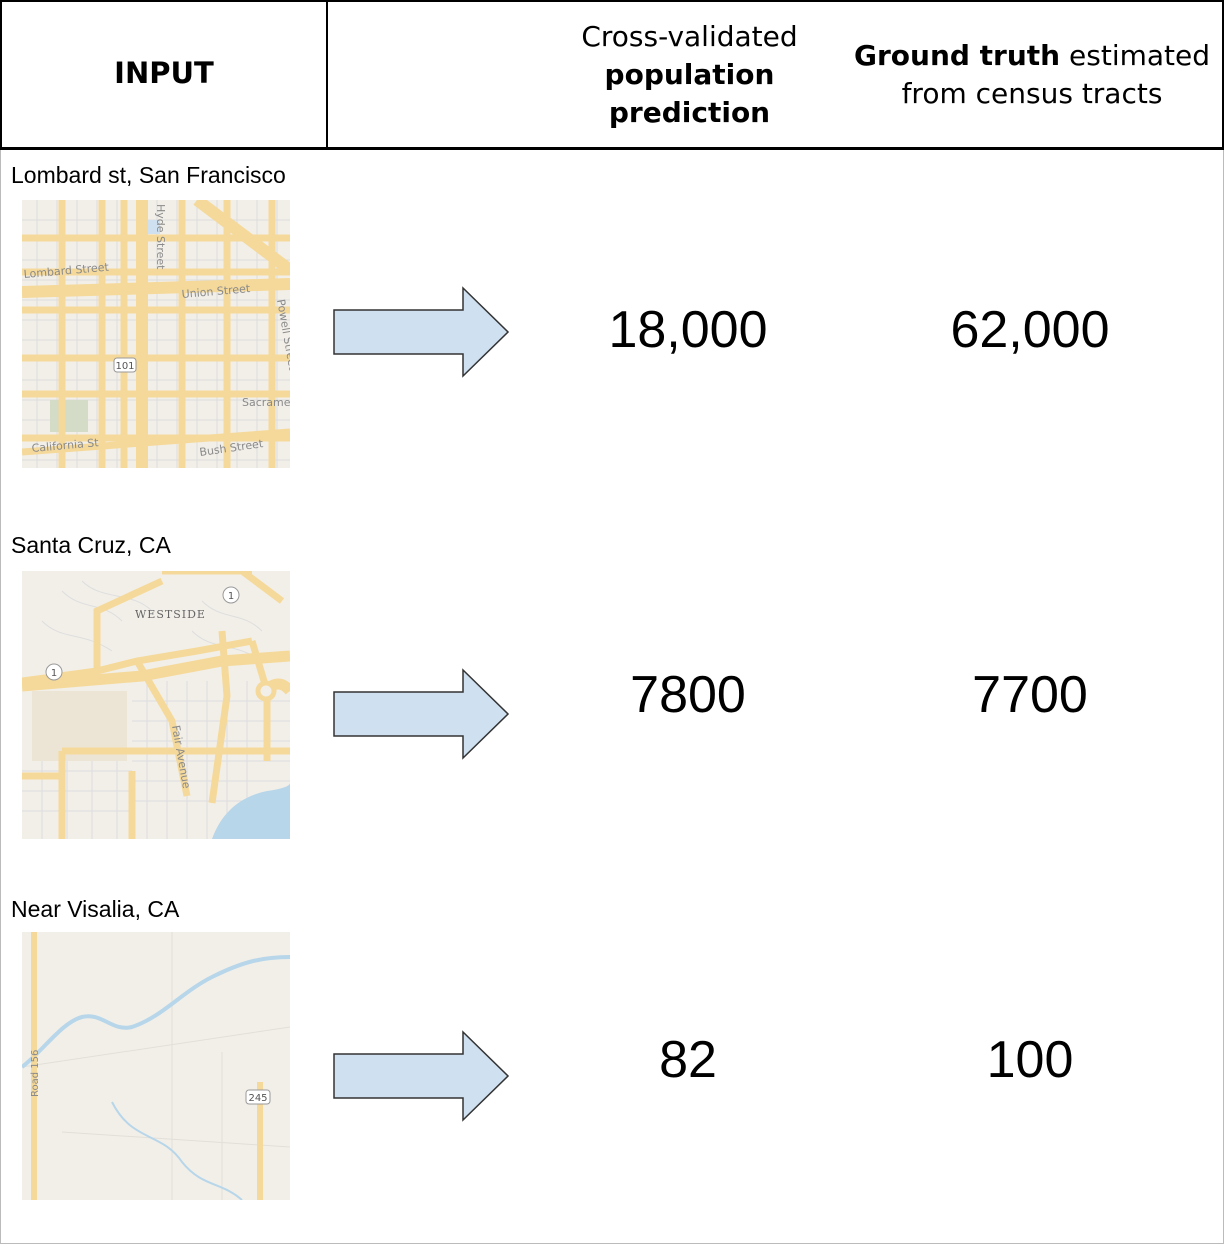 Image resolution: width=1227 pixels, height=1247 pixels. Describe the element at coordinates (156, 1066) in the screenshot. I see `map-tile-visalia: Road 156 245` at that location.